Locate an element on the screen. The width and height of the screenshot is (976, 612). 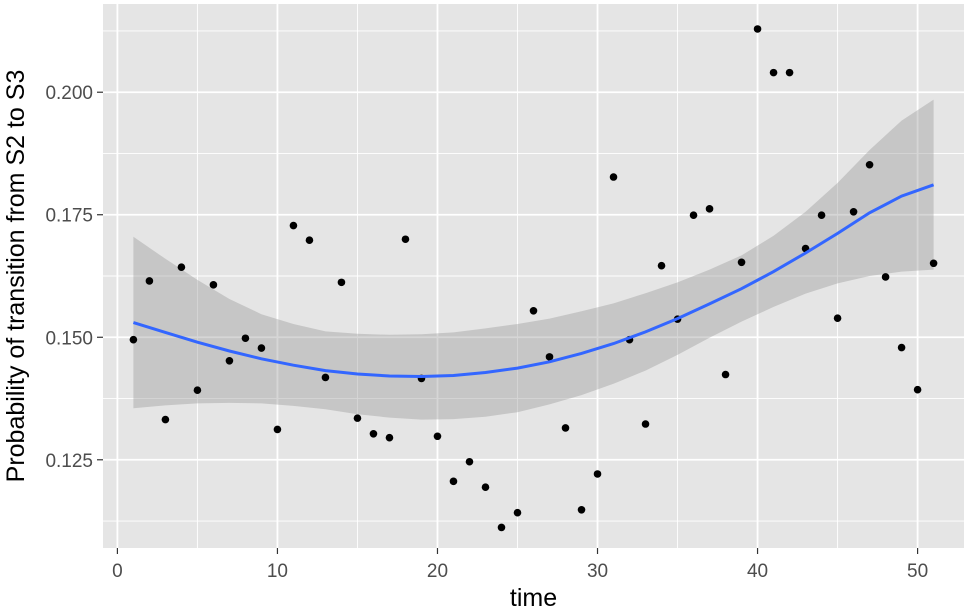
x-axis-ticks is located at coordinates (517, 551).